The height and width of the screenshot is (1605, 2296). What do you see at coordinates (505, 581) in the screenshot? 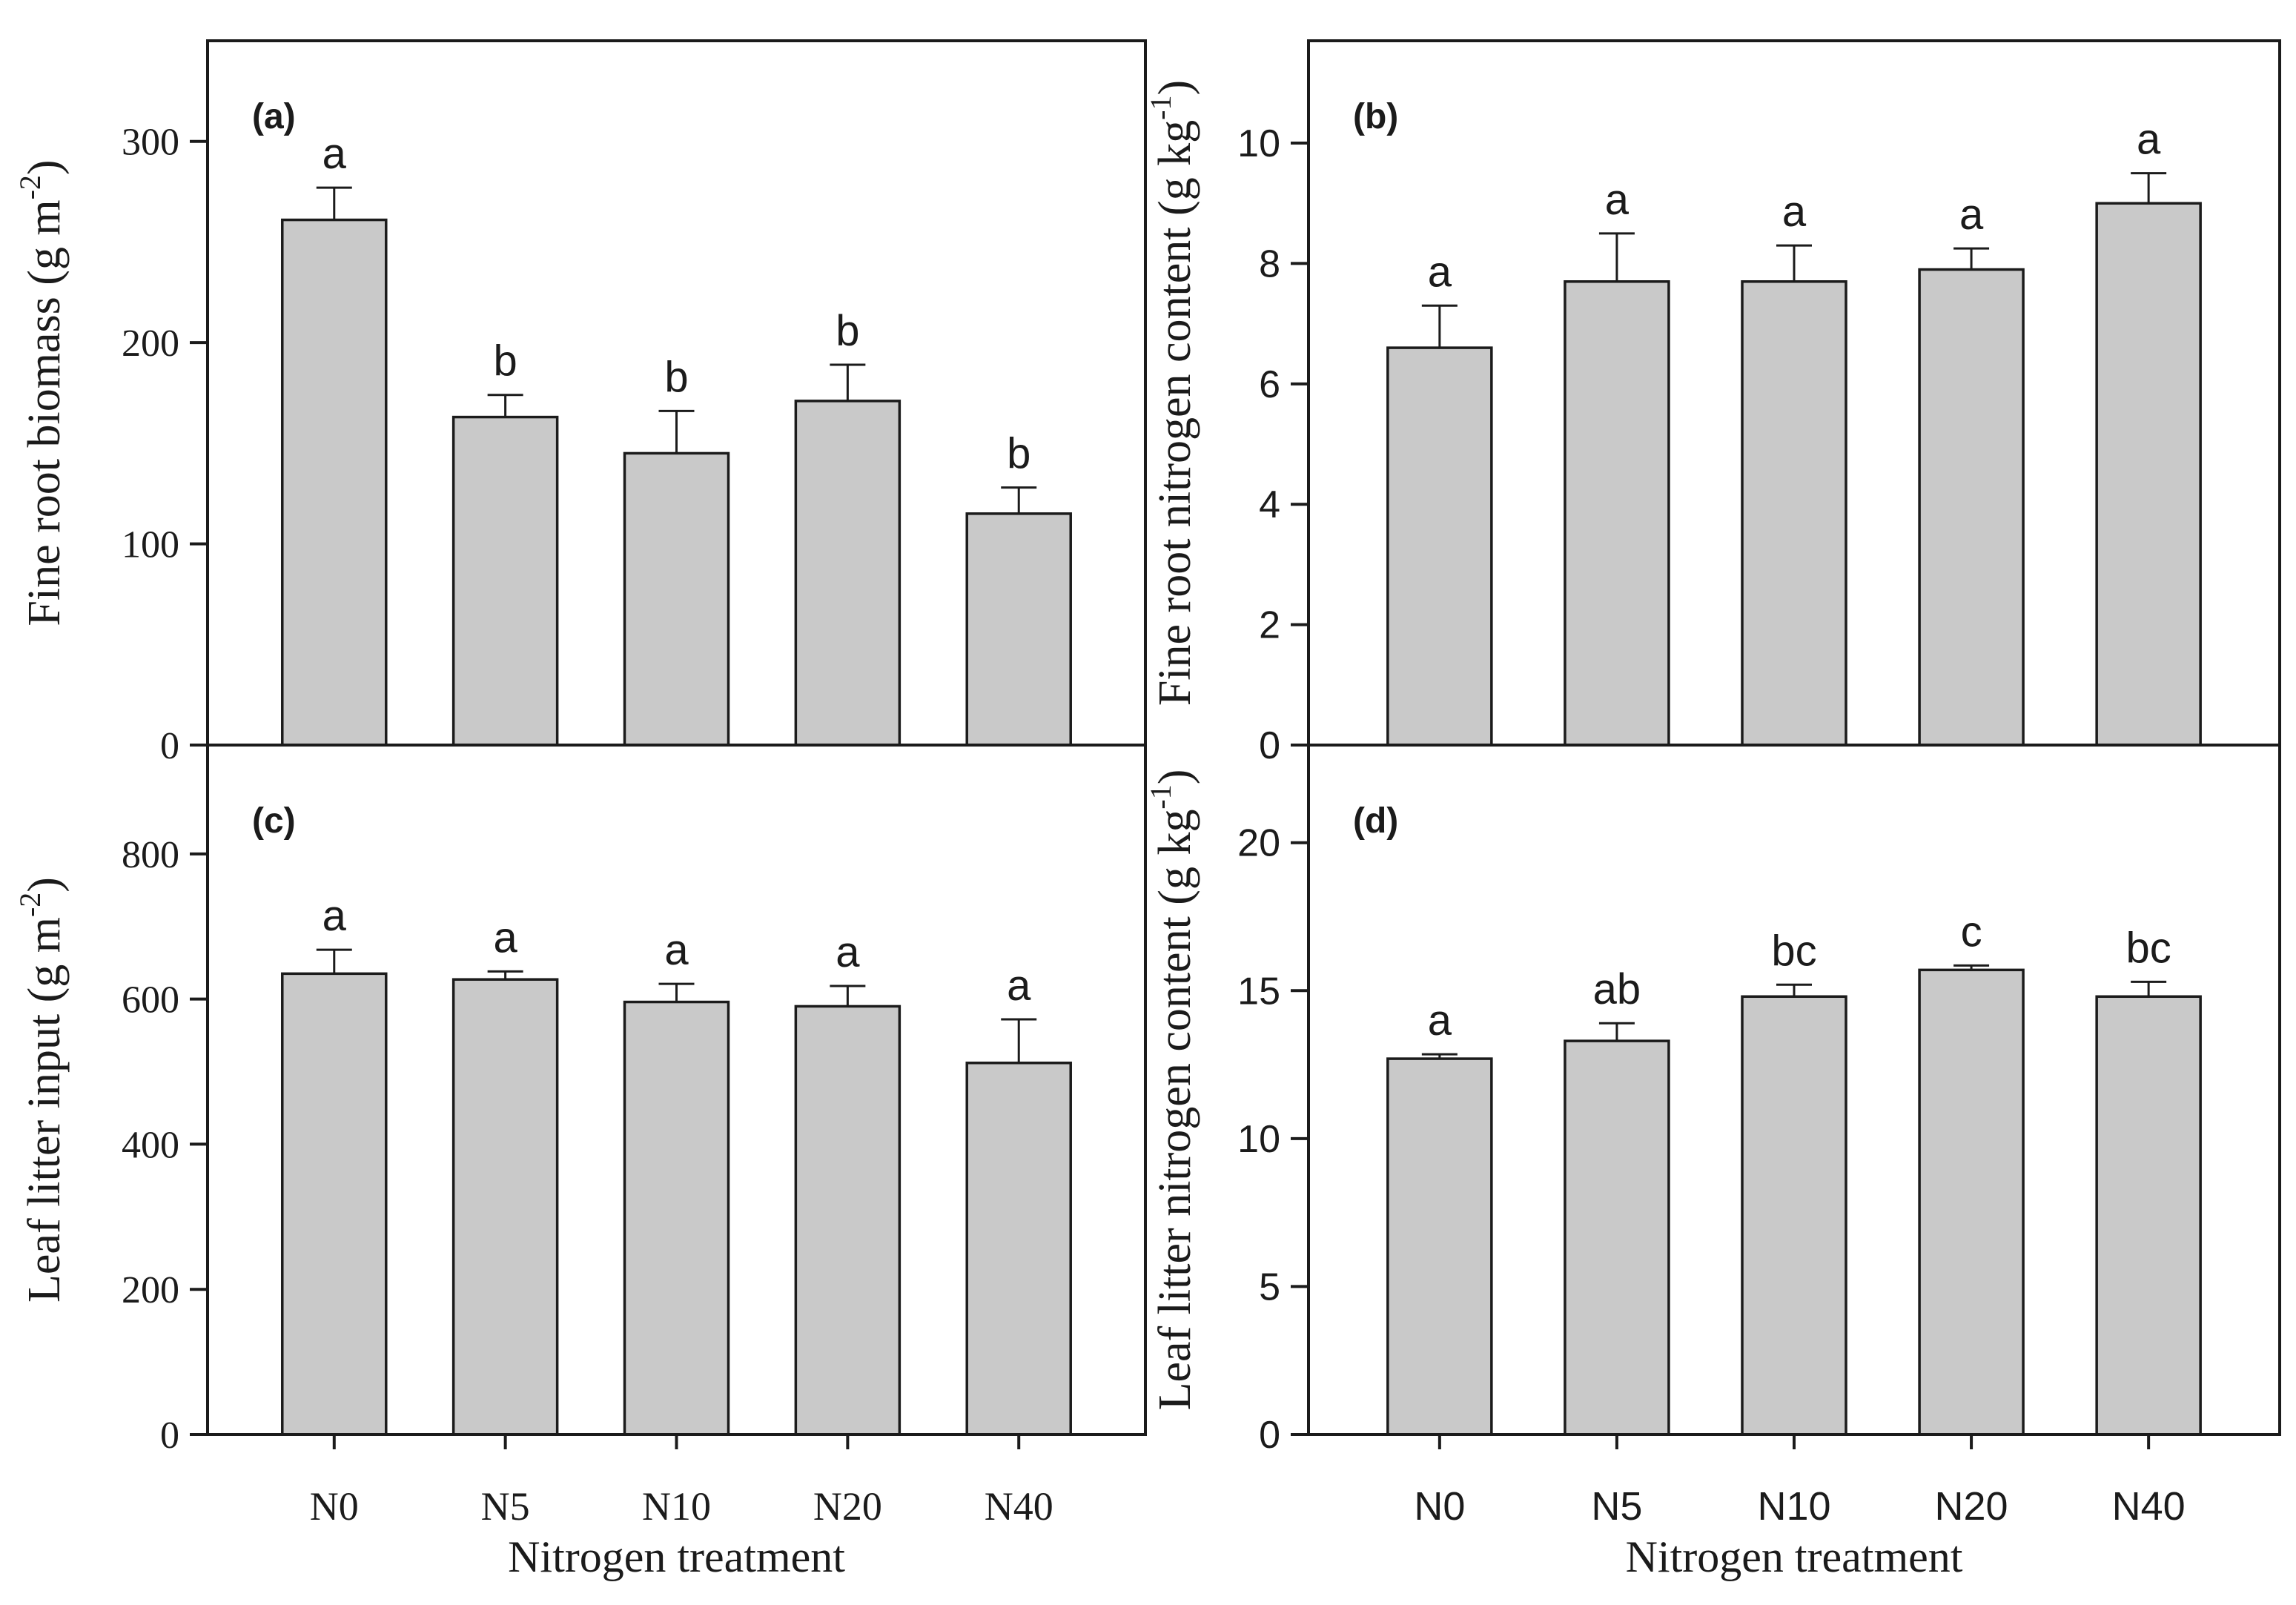
I see `bar-a-N5` at bounding box center [505, 581].